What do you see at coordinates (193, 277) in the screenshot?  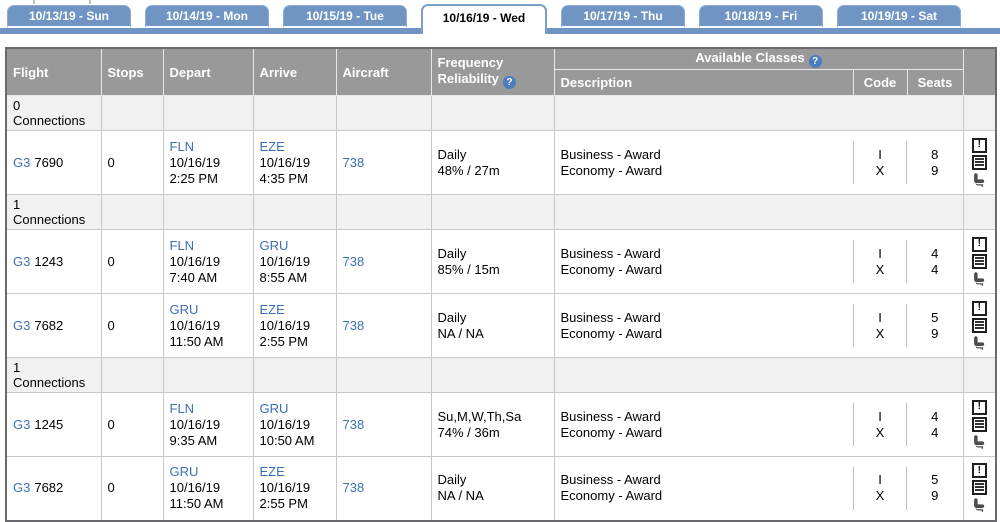 I see `depart-time: 7:40 AM` at bounding box center [193, 277].